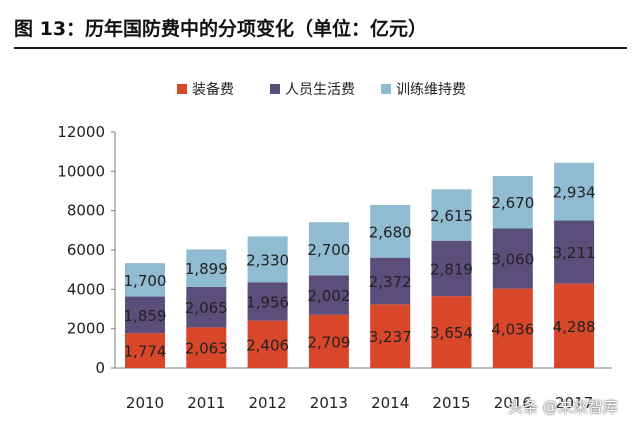  I want to click on y-tick-label-3: 6000, so click(86, 250).